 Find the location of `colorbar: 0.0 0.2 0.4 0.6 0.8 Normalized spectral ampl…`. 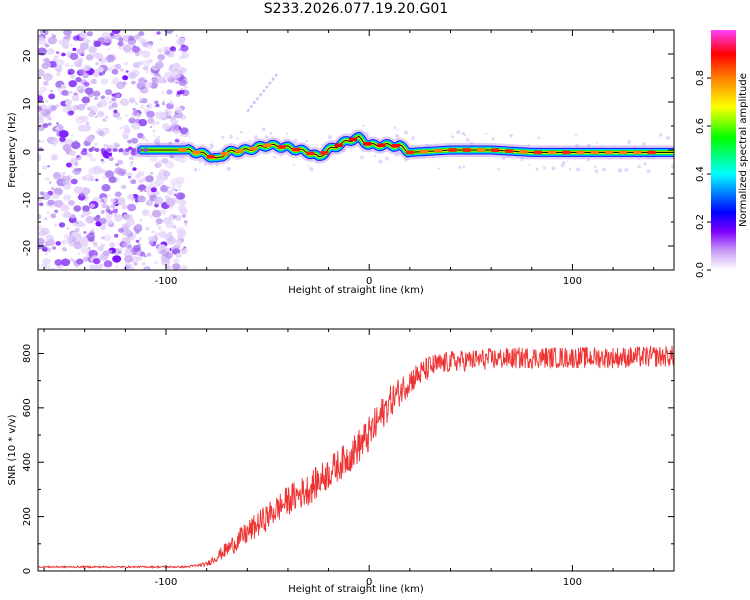

colorbar: 0.0 0.2 0.4 0.6 0.8 Normalized spectral ampl… is located at coordinates (722, 154).